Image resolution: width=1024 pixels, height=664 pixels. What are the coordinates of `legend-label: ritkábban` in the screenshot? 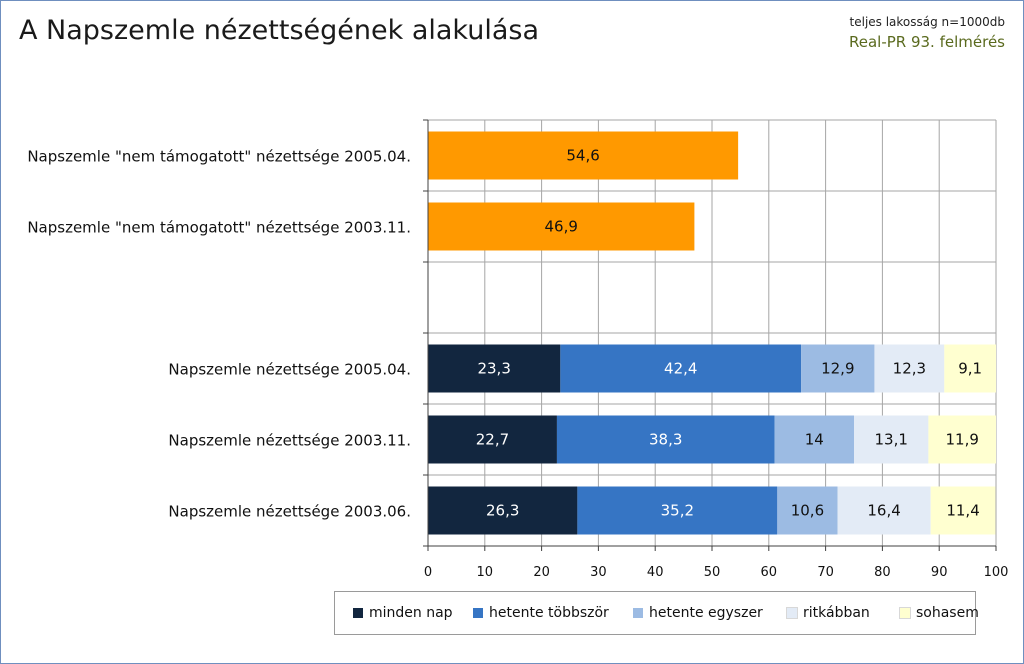 It's located at (836, 613).